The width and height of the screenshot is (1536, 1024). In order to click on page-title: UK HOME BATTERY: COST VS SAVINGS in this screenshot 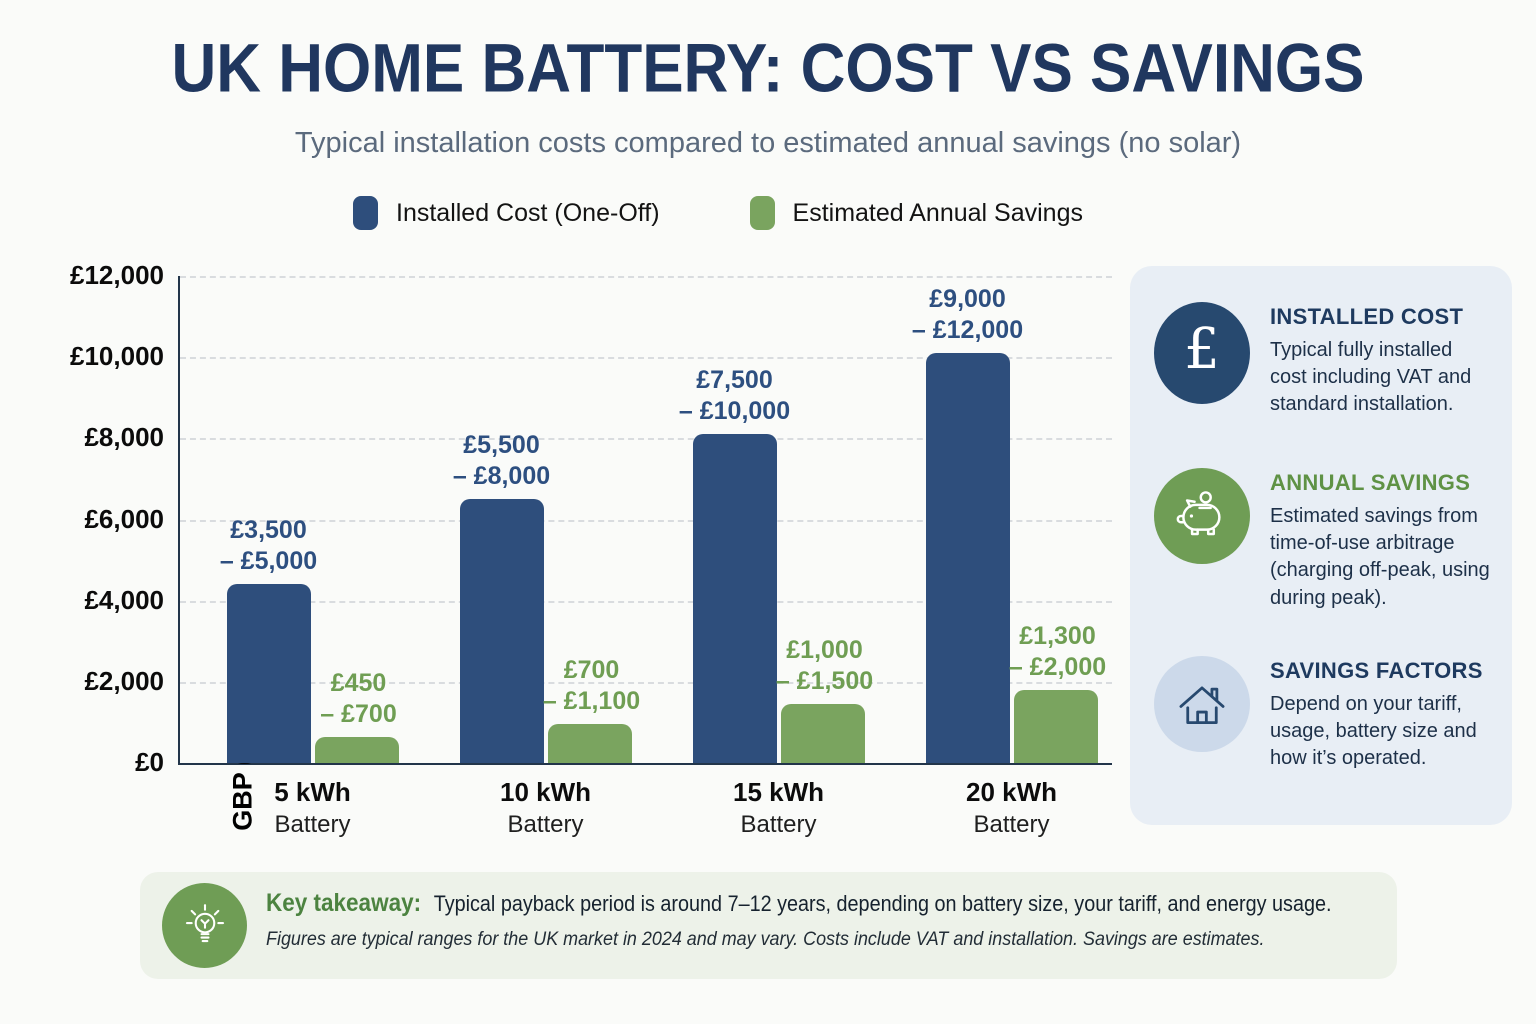, I will do `click(768, 69)`.